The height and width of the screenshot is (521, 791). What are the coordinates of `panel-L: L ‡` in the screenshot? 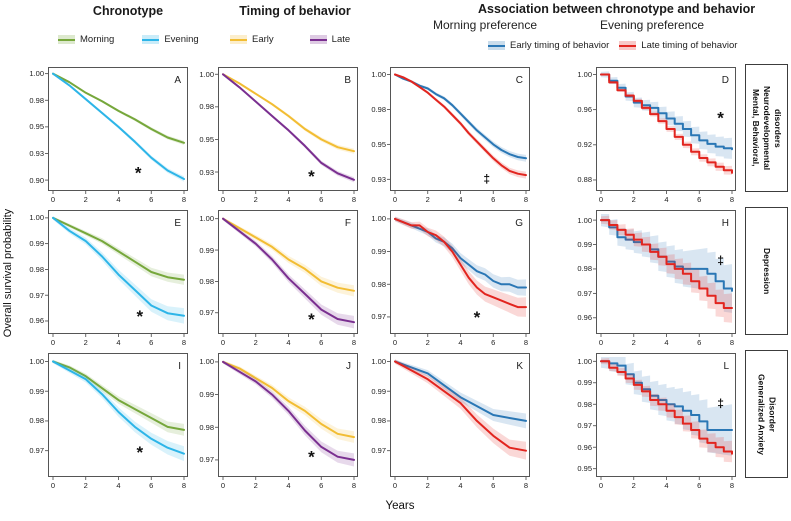 It's located at (664, 416).